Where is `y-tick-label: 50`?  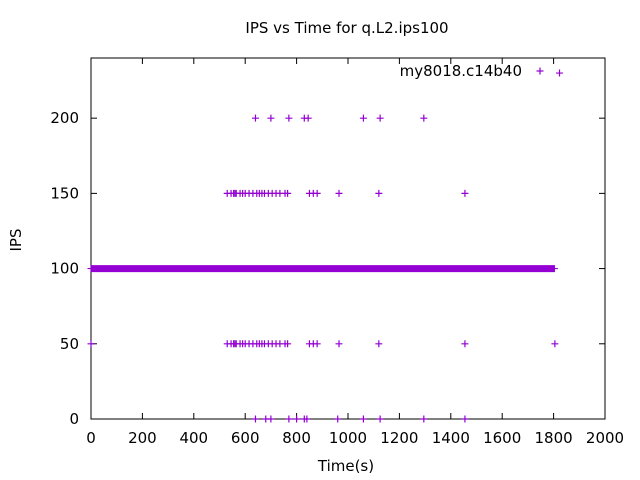
y-tick-label: 50 is located at coordinates (69, 344).